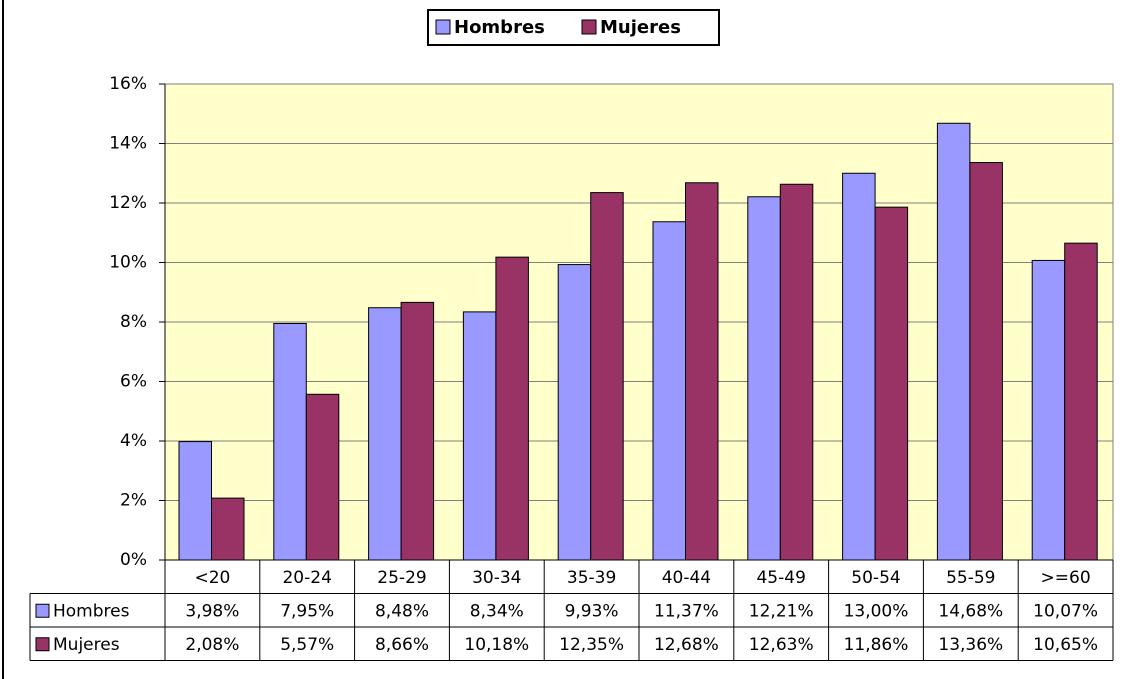 The image size is (1127, 679). What do you see at coordinates (592, 611) in the screenshot?
I see `data-label: 9,93%` at bounding box center [592, 611].